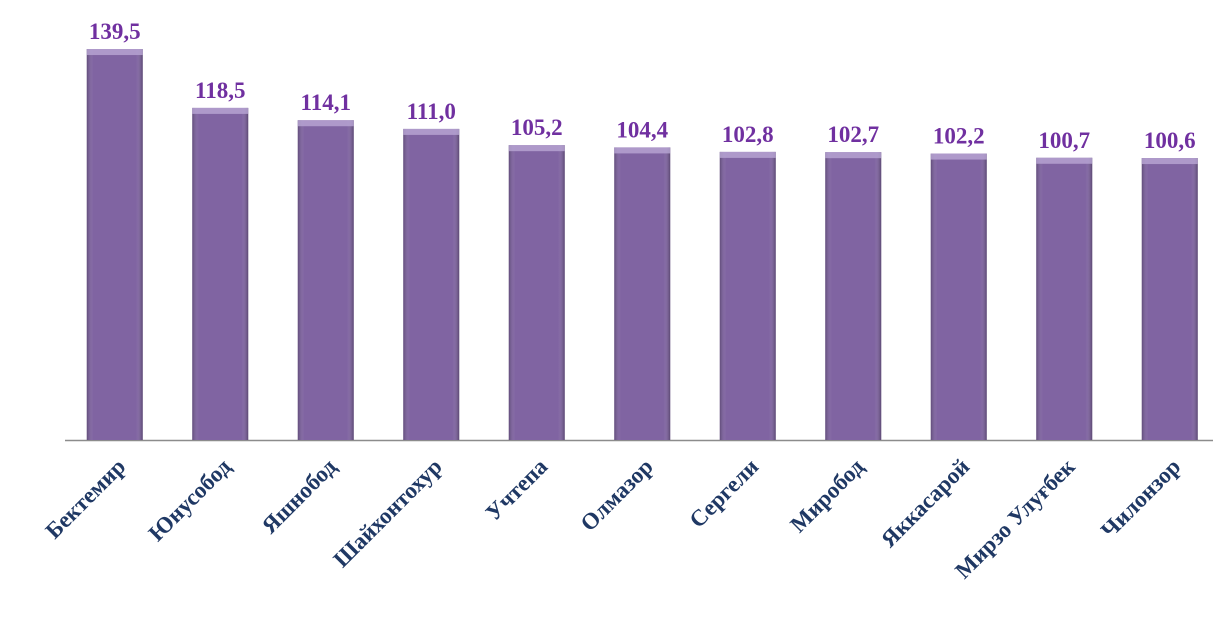  I want to click on x-tick-label: Сергели, so click(724, 493).